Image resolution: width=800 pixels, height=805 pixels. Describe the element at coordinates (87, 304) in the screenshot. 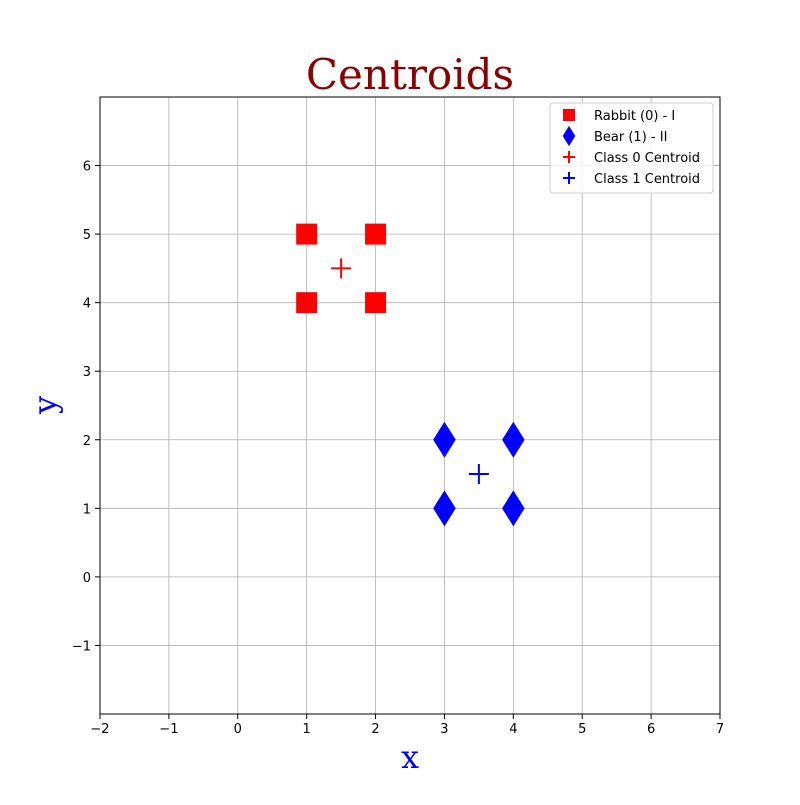

I see `y-tick-label: 4` at that location.